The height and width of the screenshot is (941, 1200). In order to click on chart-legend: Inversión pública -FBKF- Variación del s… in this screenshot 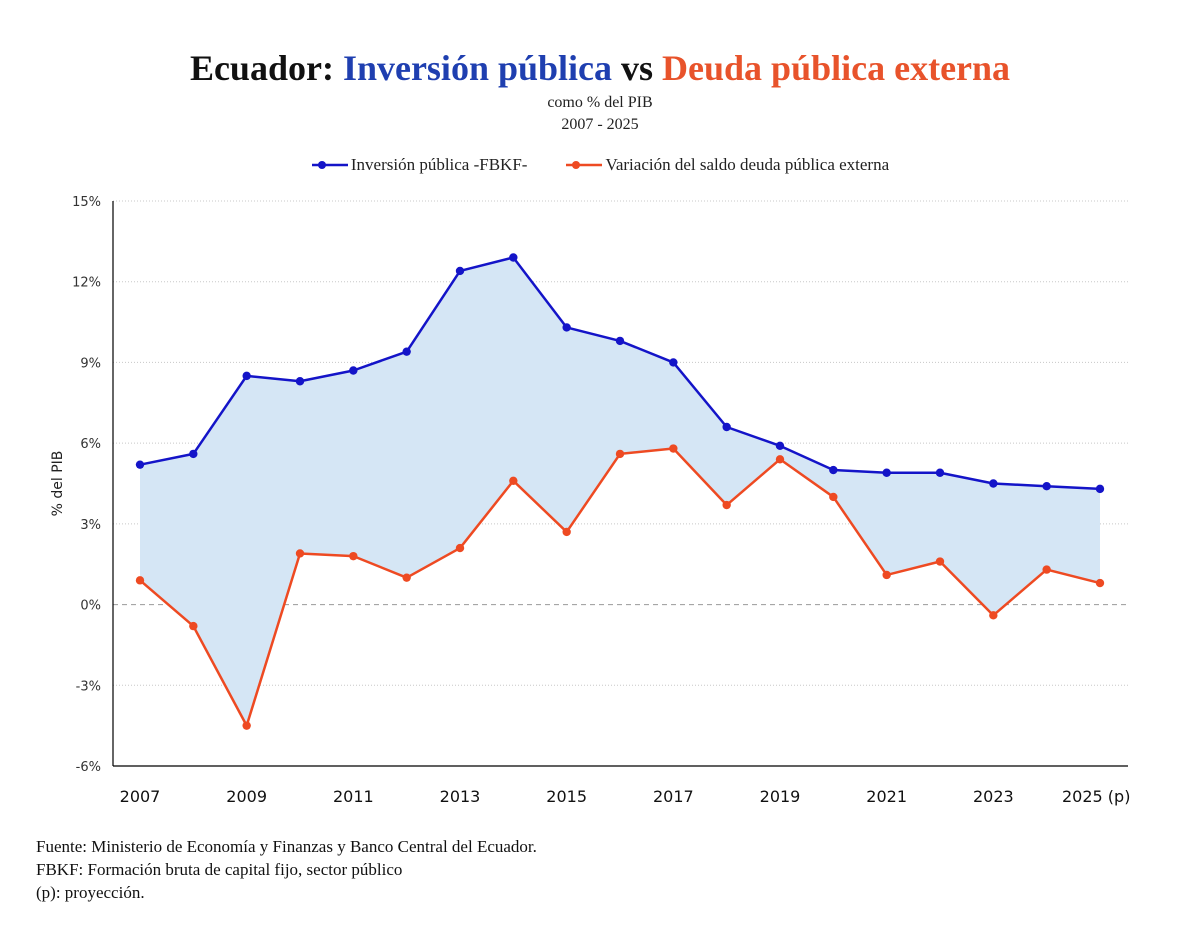, I will do `click(600, 165)`.